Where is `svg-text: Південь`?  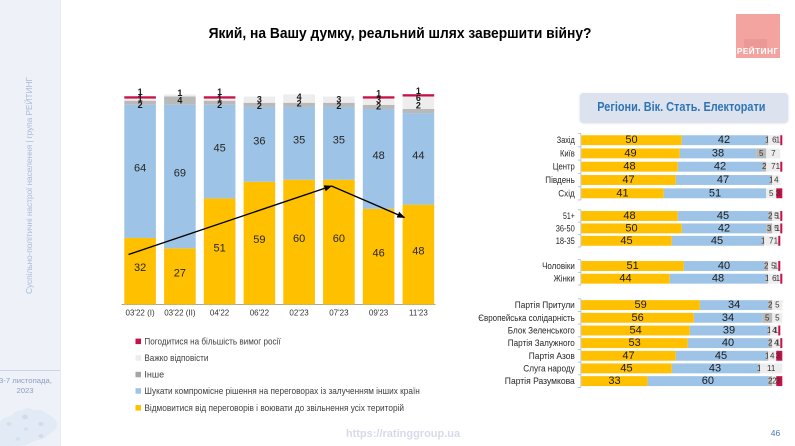 svg-text: Південь is located at coordinates (560, 180).